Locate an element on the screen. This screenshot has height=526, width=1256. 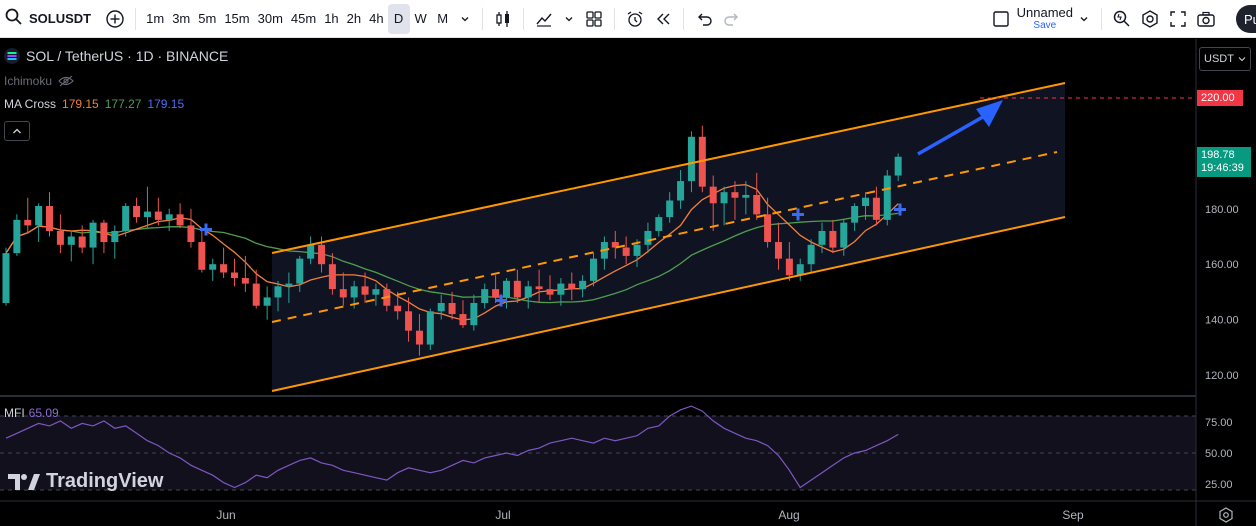
settings-button is located at coordinates (1150, 19).